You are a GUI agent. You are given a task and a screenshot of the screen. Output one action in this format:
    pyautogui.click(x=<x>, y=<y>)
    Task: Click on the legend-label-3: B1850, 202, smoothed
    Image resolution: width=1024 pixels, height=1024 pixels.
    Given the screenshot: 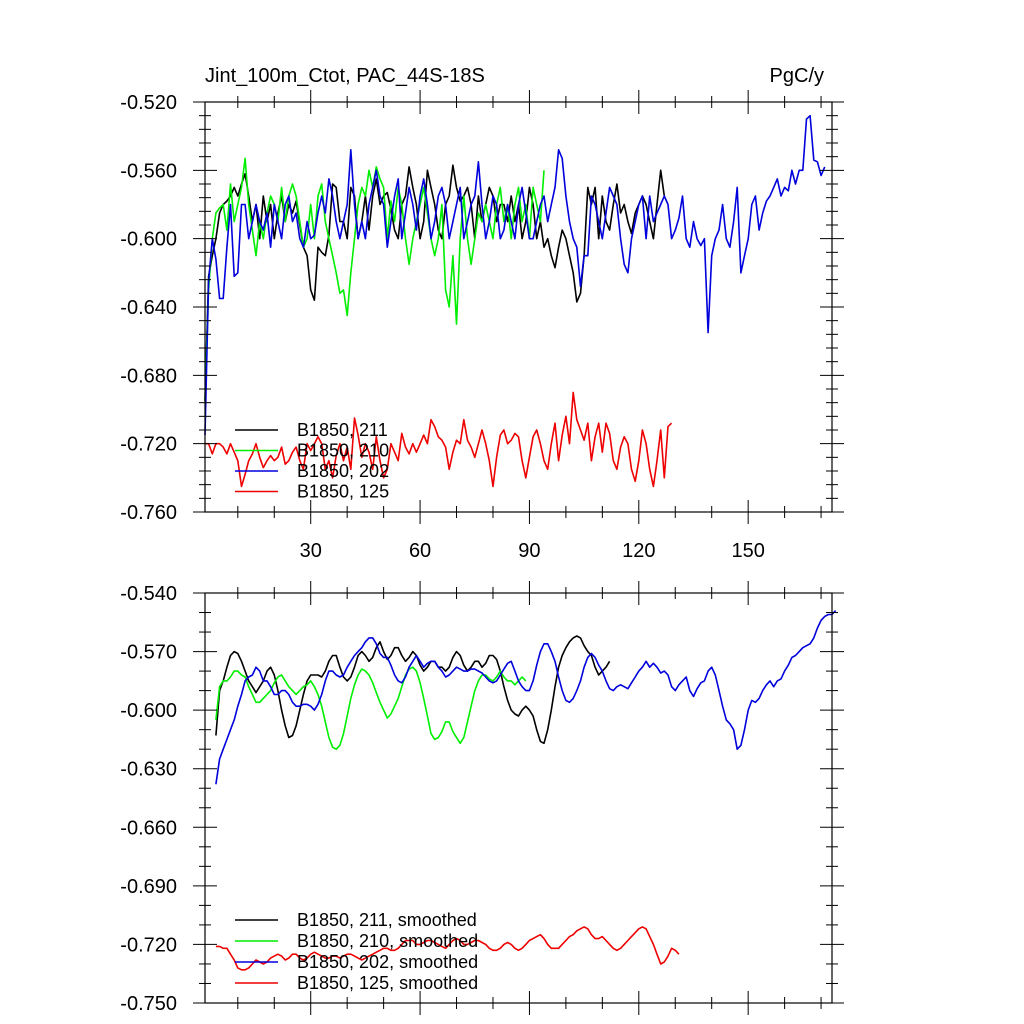 What is the action you would take?
    pyautogui.click(x=387, y=962)
    